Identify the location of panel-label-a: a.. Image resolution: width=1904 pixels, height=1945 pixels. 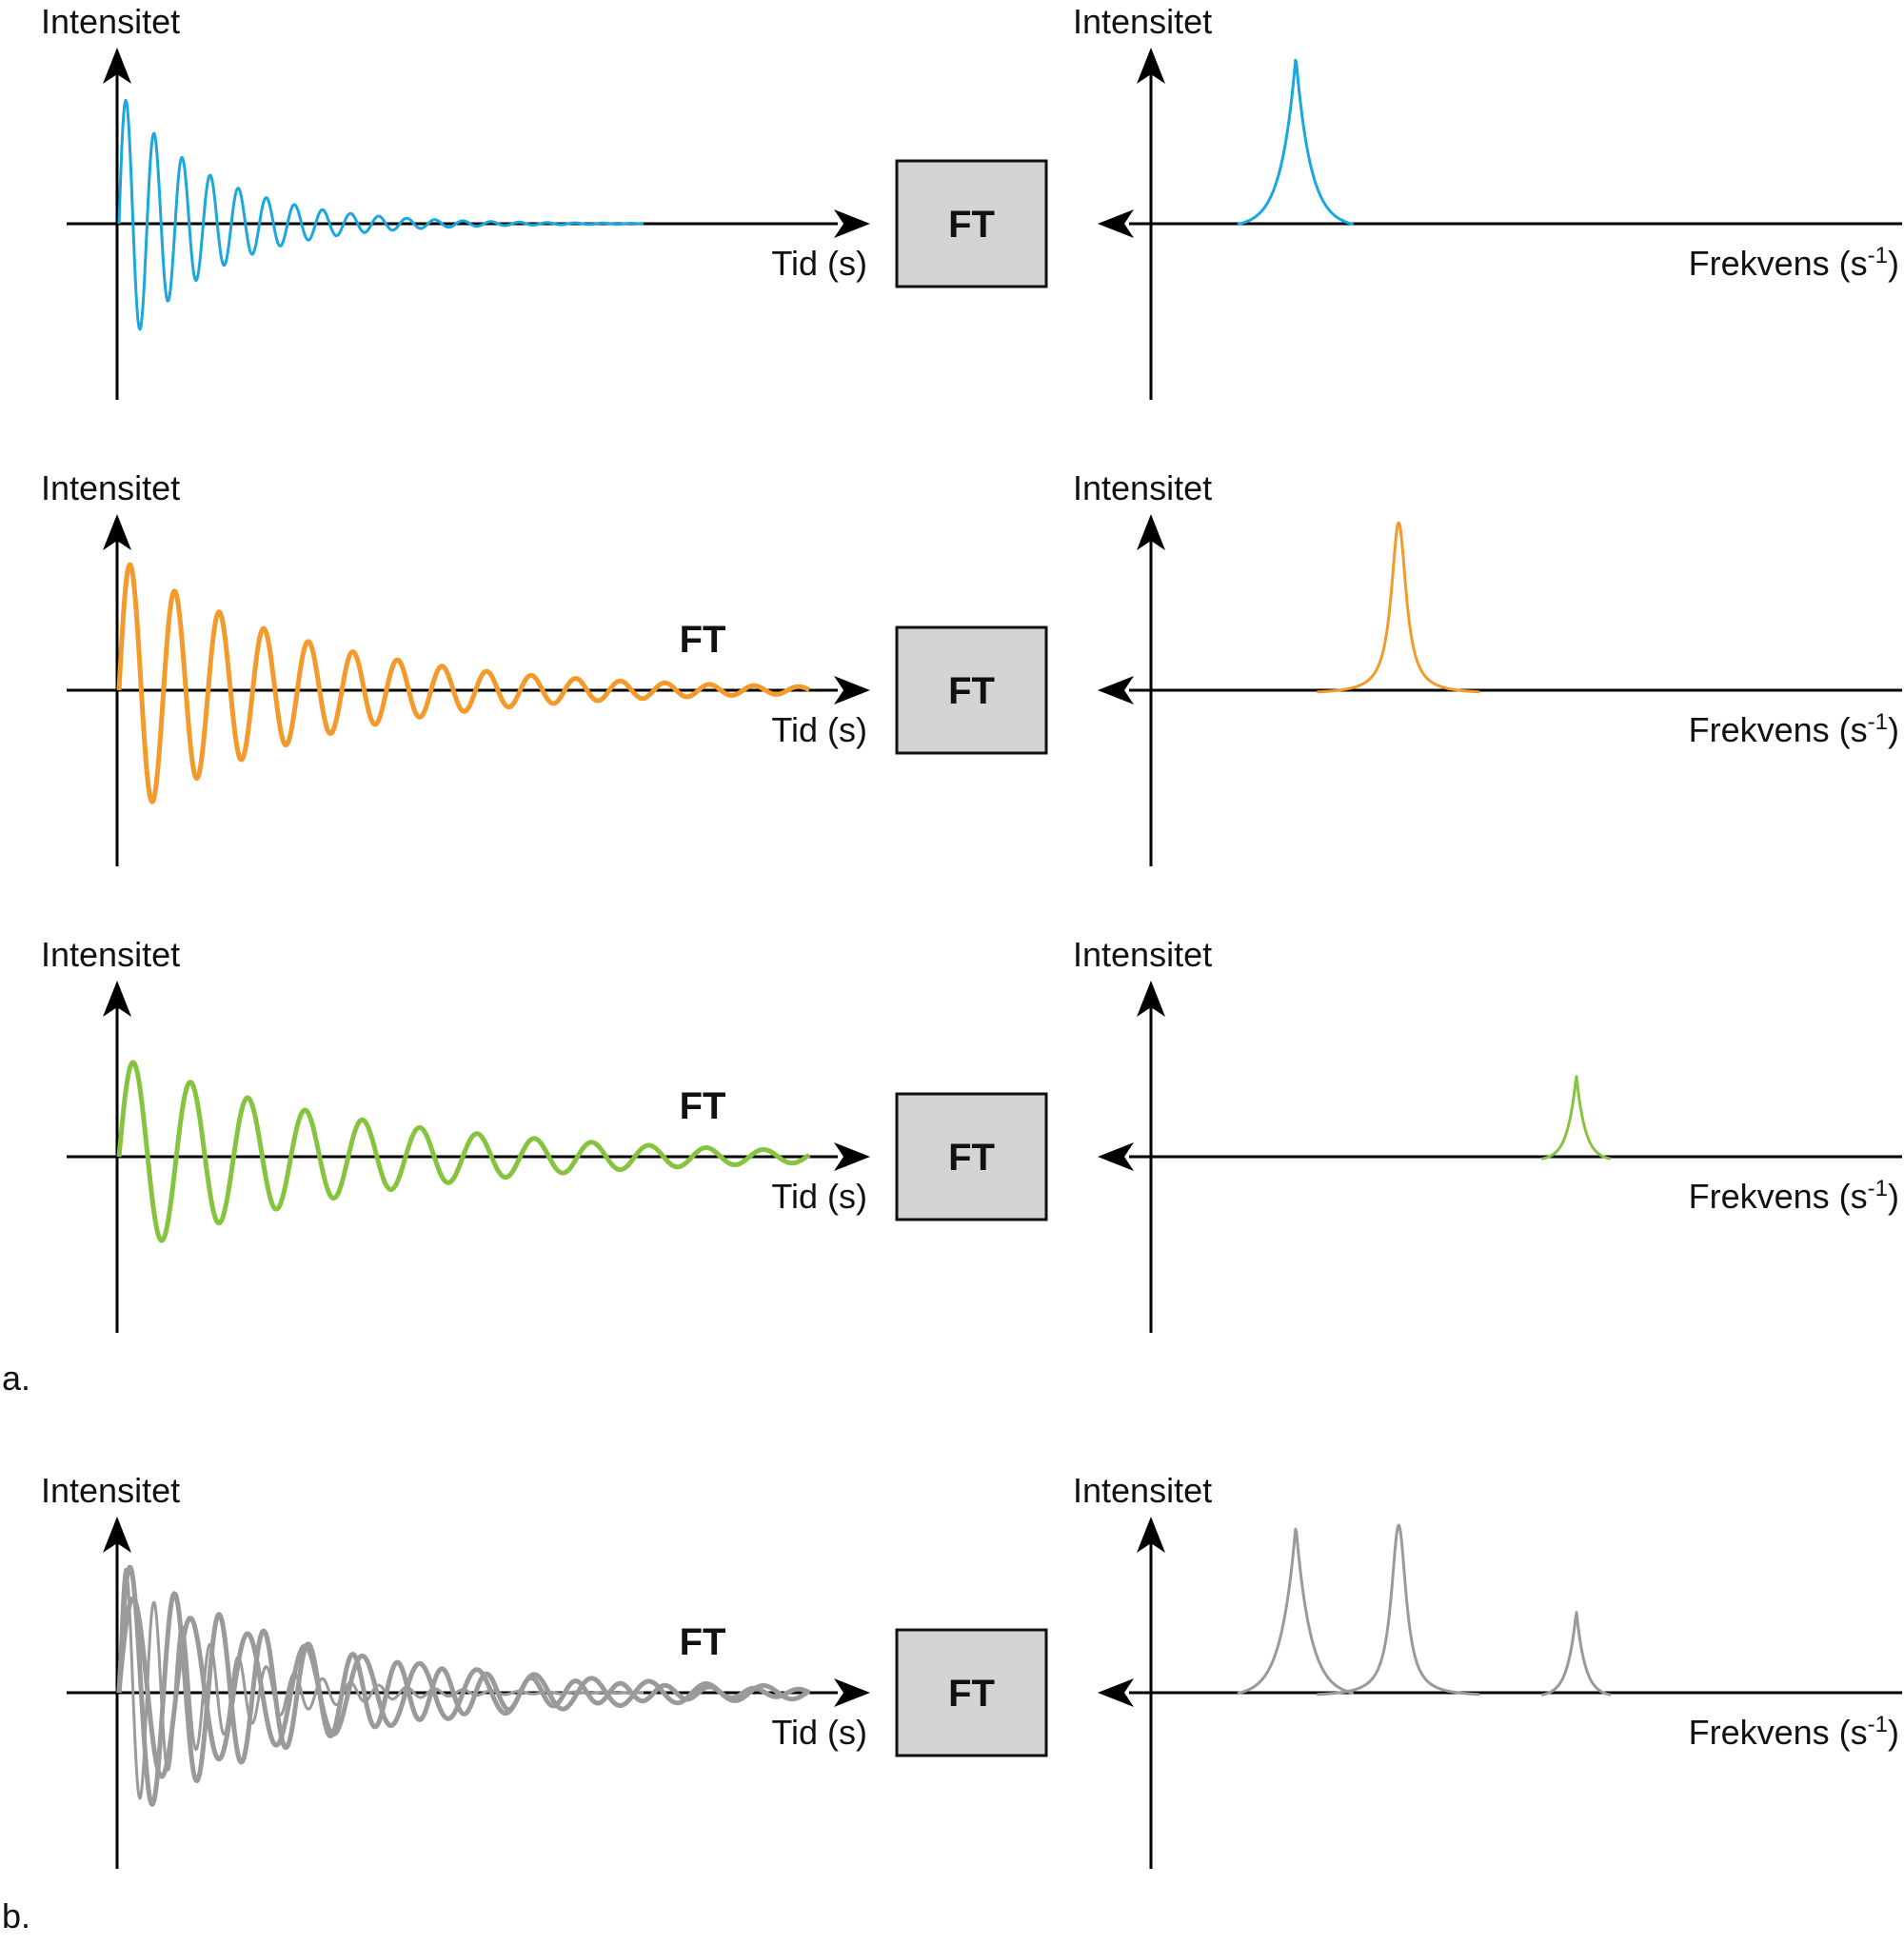
(16, 1378).